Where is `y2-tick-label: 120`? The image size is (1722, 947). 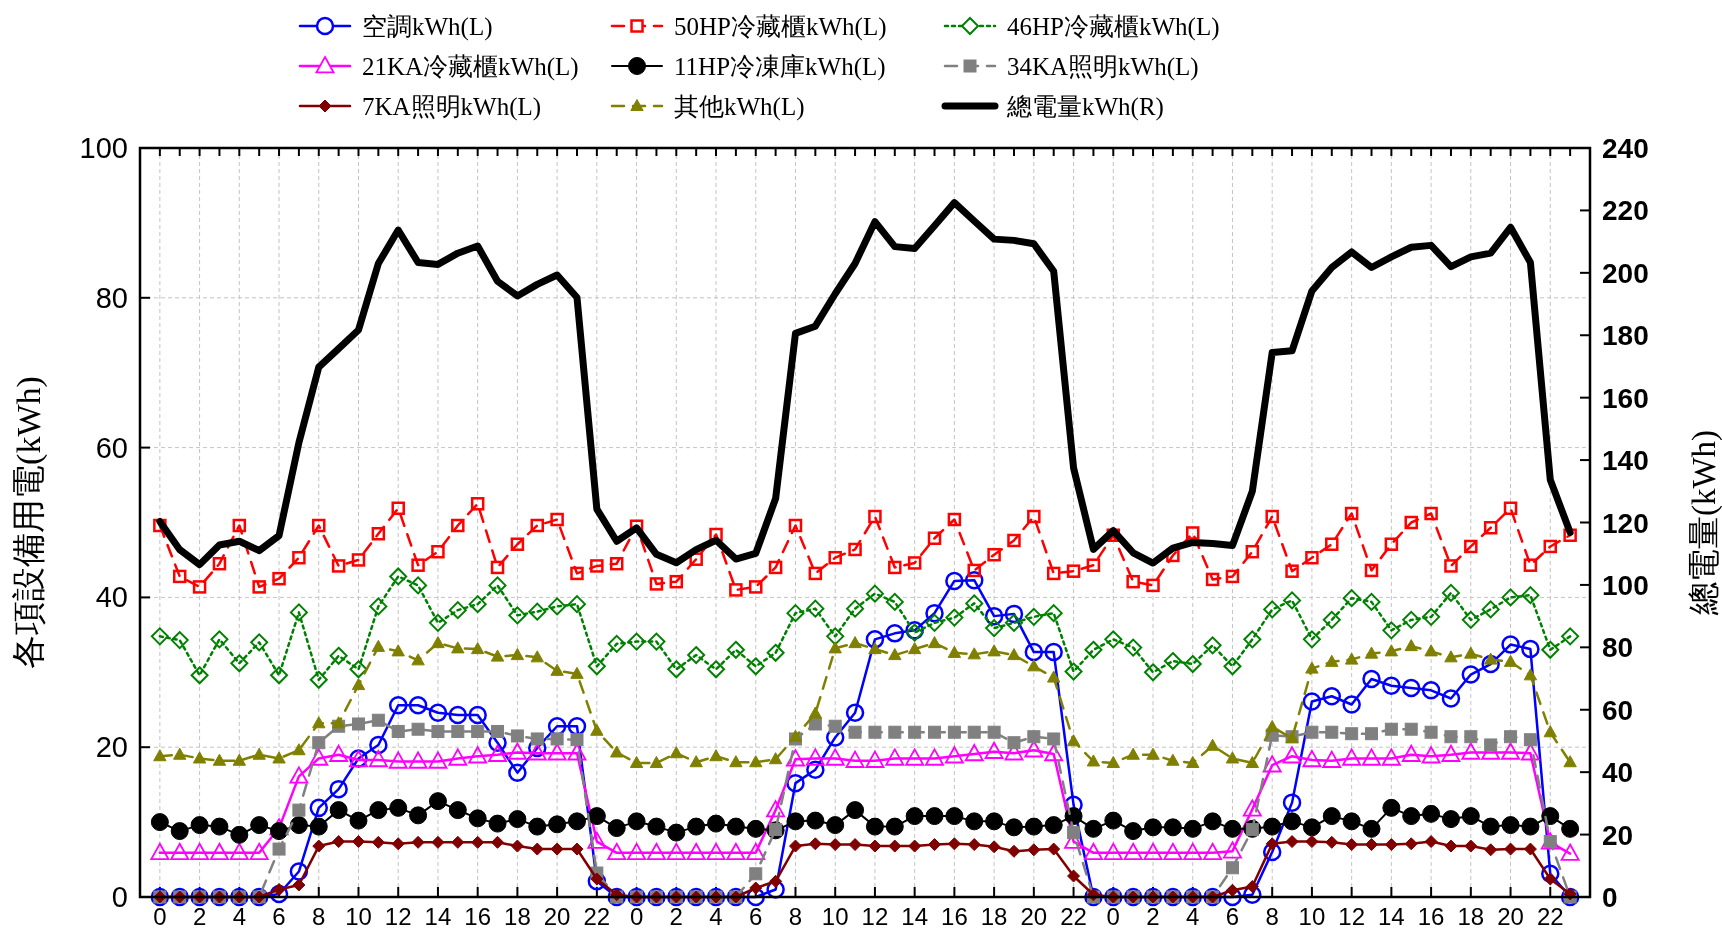 y2-tick-label: 120 is located at coordinates (1625, 523).